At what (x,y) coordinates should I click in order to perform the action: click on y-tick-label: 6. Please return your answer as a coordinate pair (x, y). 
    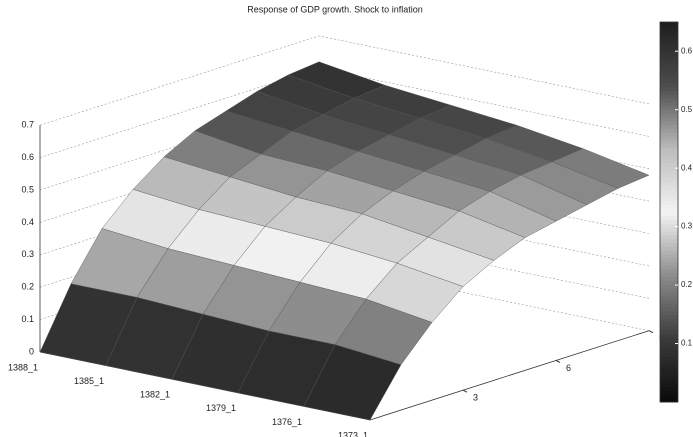
    Looking at the image, I should click on (568, 368).